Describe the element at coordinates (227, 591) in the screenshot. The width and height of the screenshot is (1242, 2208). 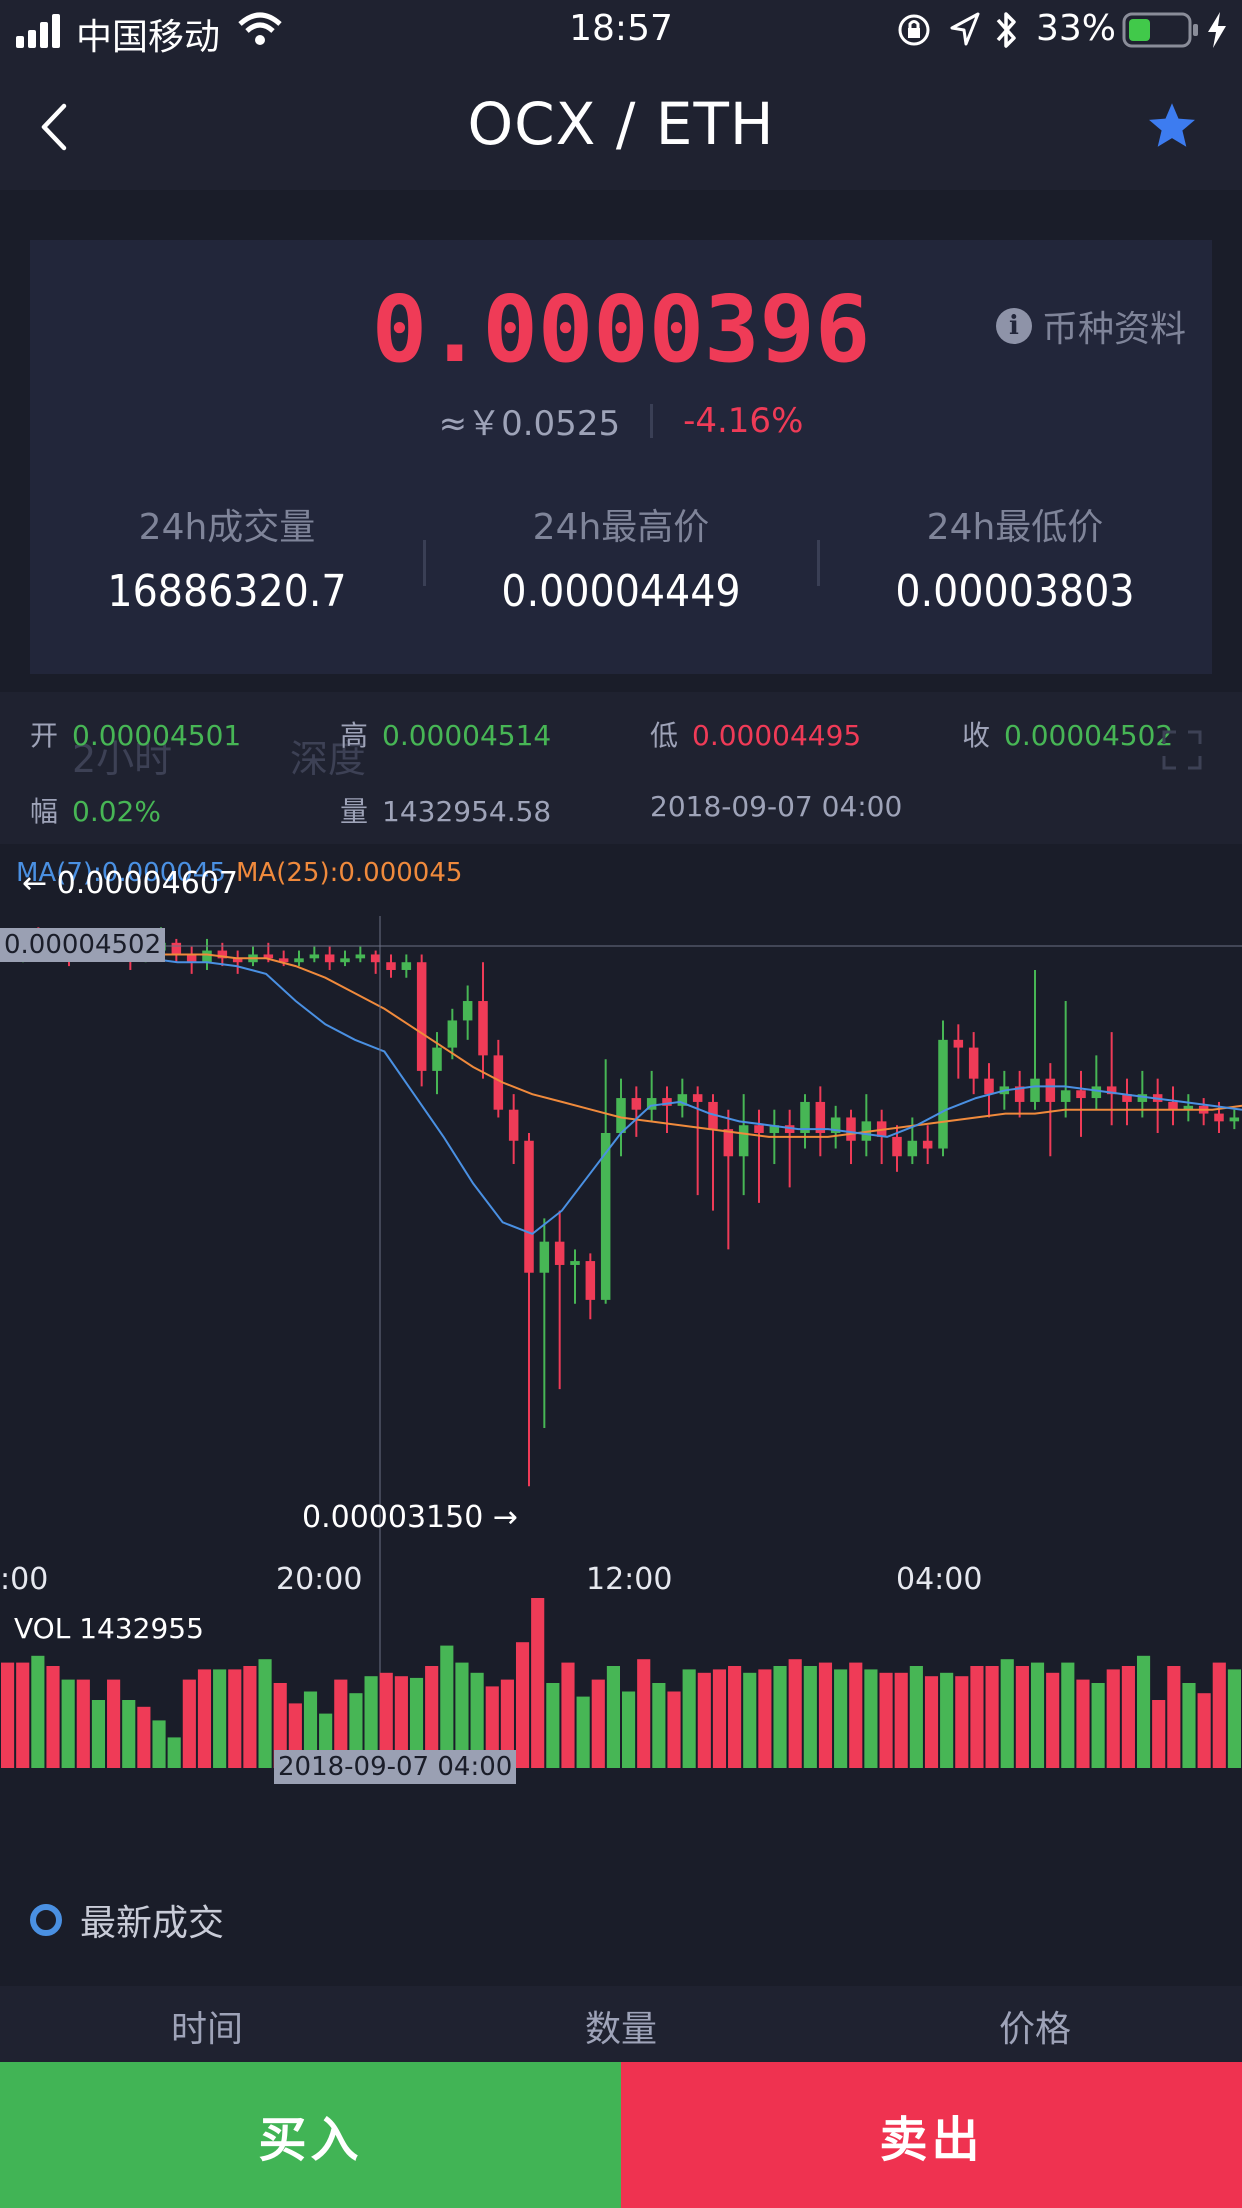
I see `stat-value: 16886320.7` at that location.